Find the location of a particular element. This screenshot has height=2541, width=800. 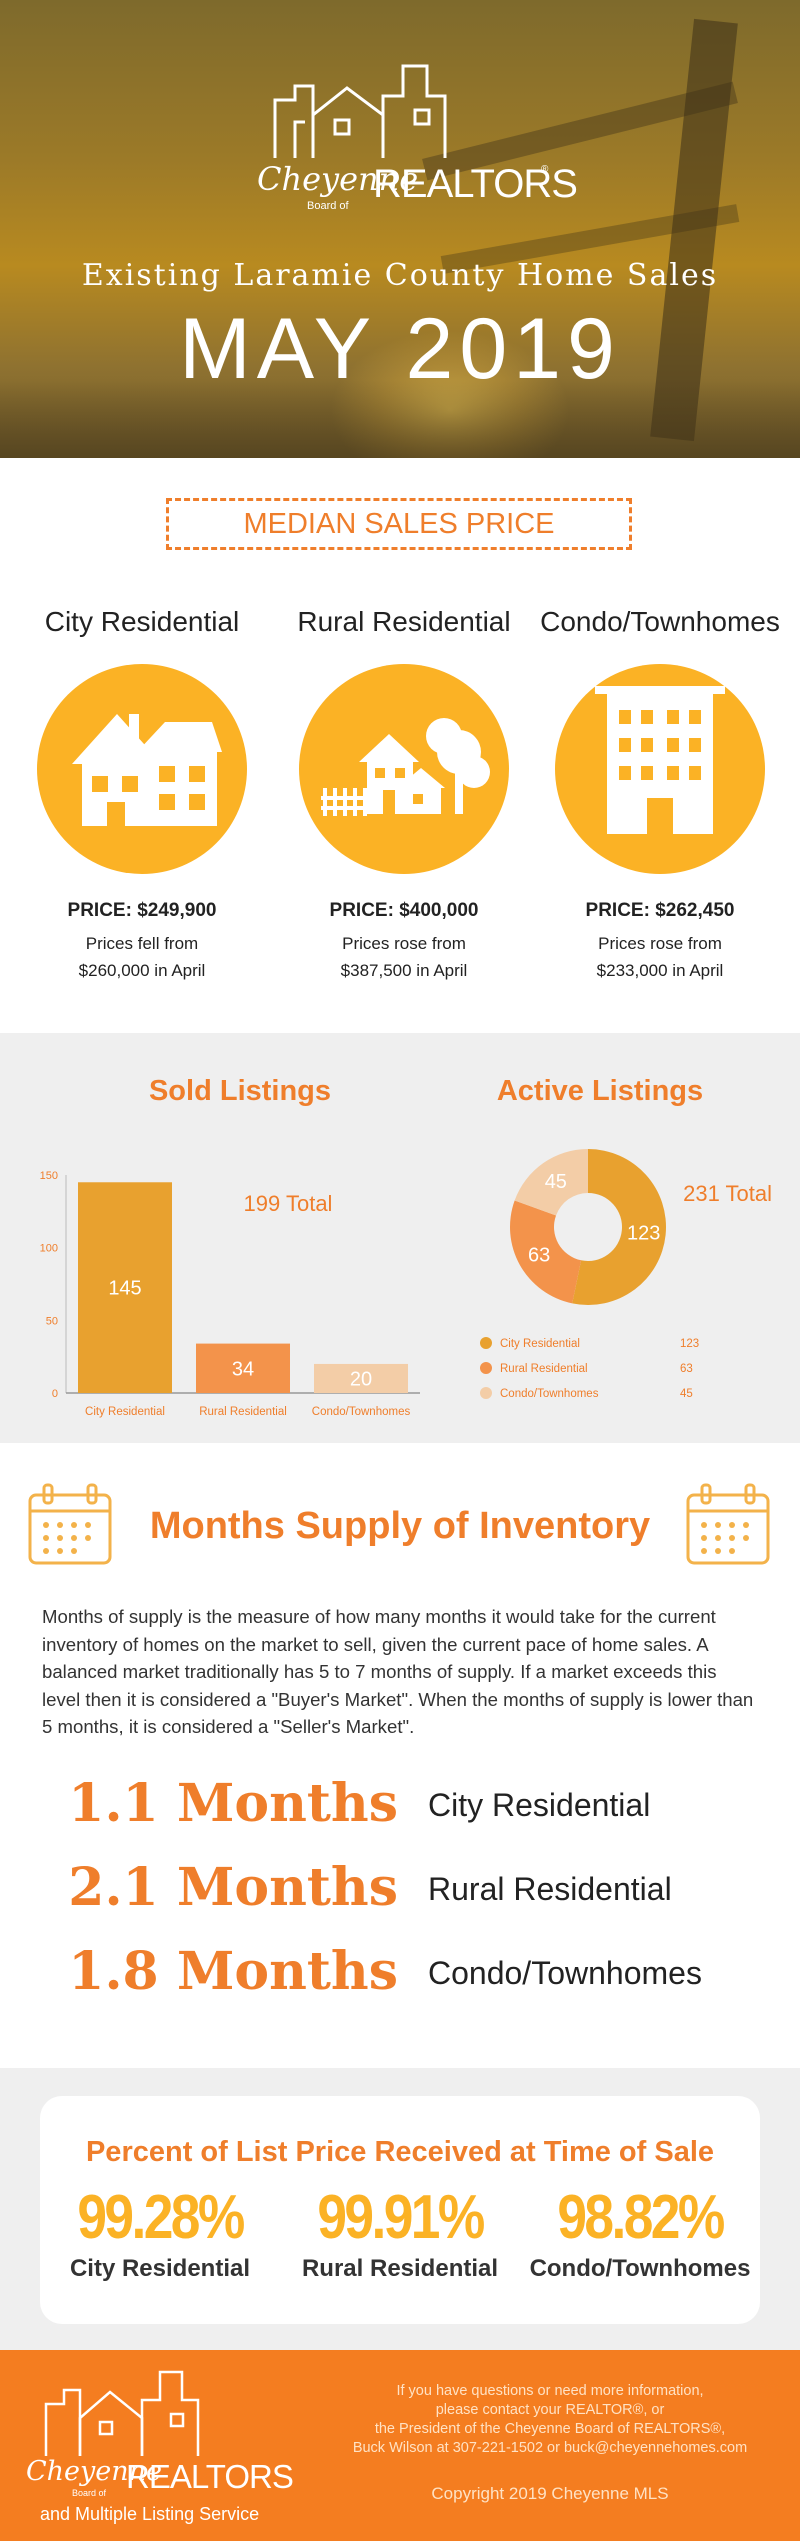

percent-item-condo: 98.82% Condo/Townhomes is located at coordinates (640, 2232).